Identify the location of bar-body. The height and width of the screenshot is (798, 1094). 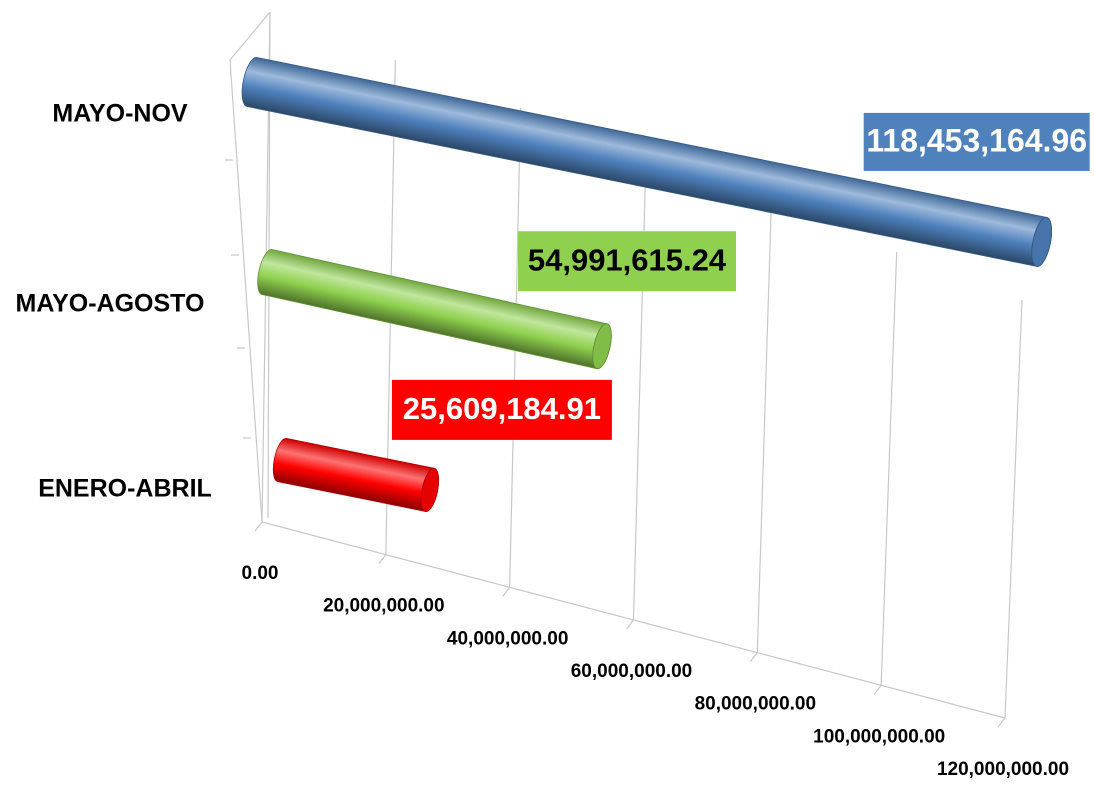
(356, 475).